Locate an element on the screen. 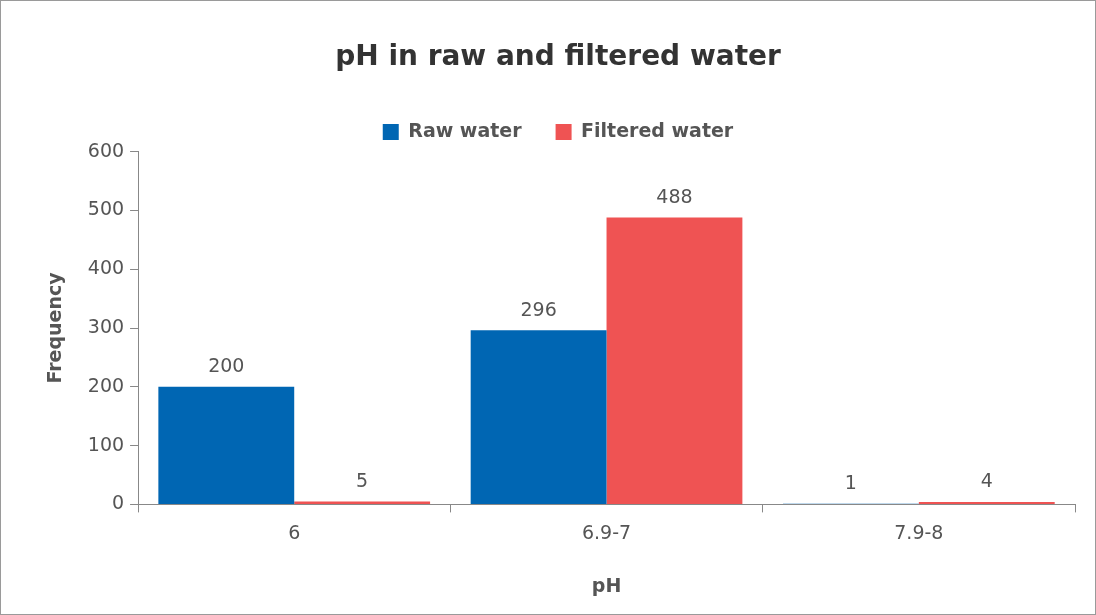 This screenshot has height=615, width=1096. y-tick-label: 600 is located at coordinates (106, 149).